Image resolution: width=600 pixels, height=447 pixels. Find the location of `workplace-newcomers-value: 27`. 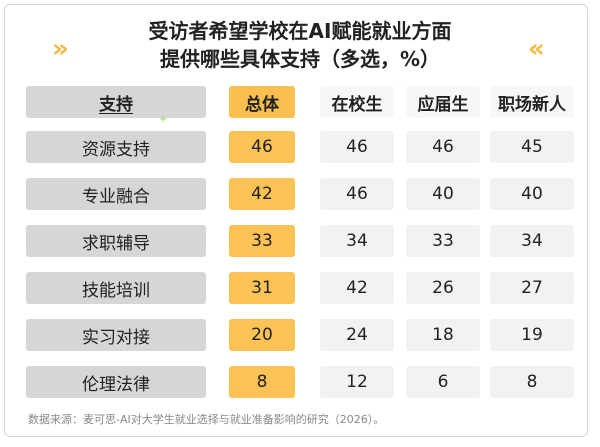

workplace-newcomers-value: 27 is located at coordinates (532, 288).